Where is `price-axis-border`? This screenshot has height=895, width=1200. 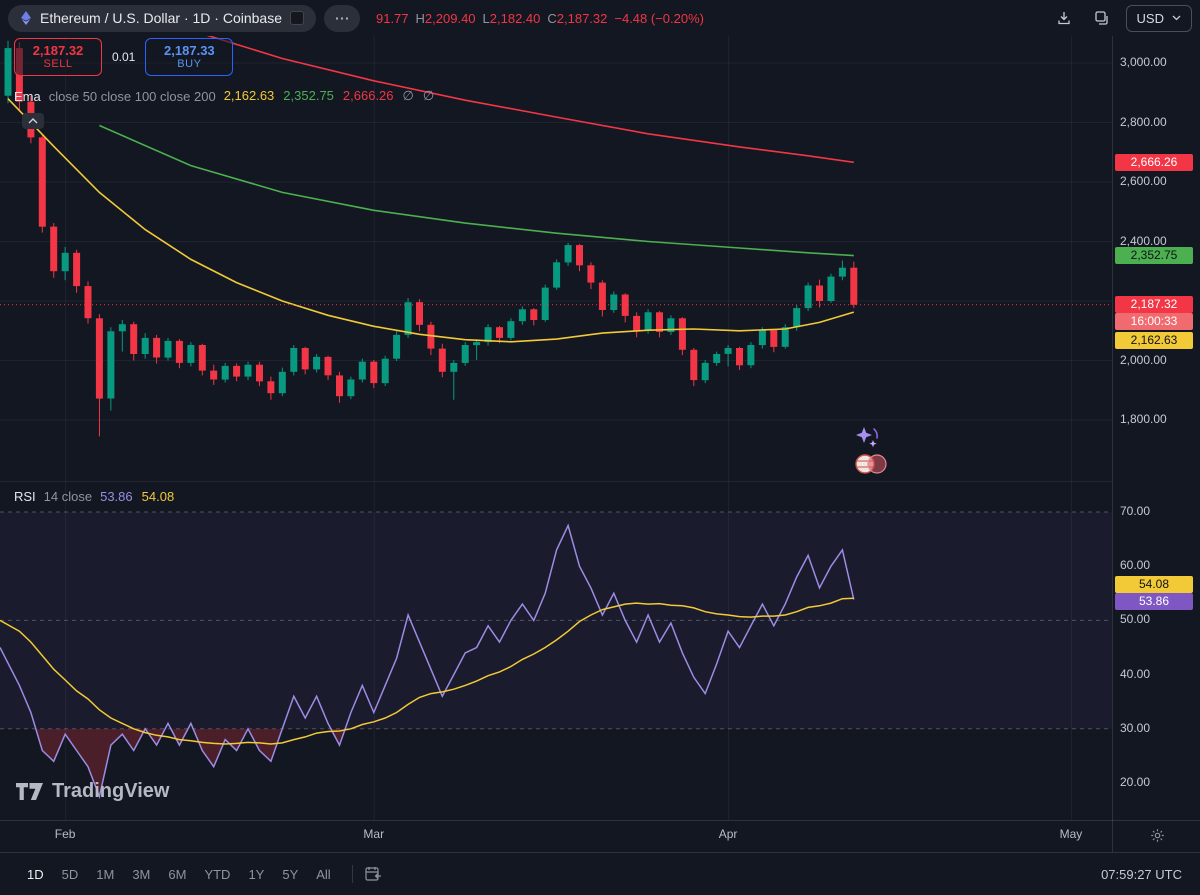 price-axis-border is located at coordinates (1112, 444).